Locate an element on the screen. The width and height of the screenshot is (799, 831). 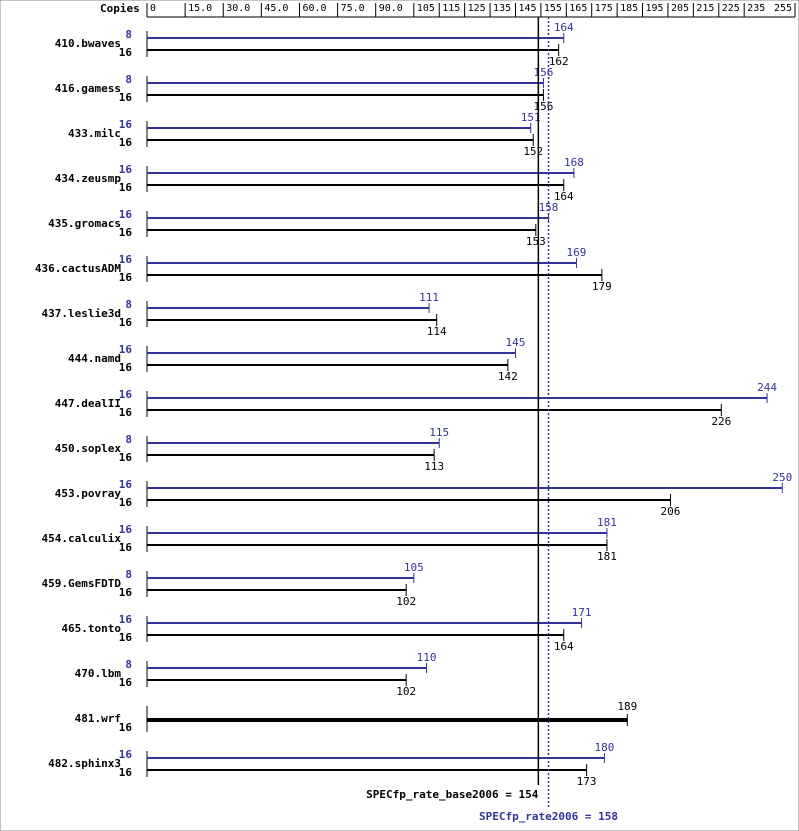
value-label: 226 is located at coordinates (721, 421).